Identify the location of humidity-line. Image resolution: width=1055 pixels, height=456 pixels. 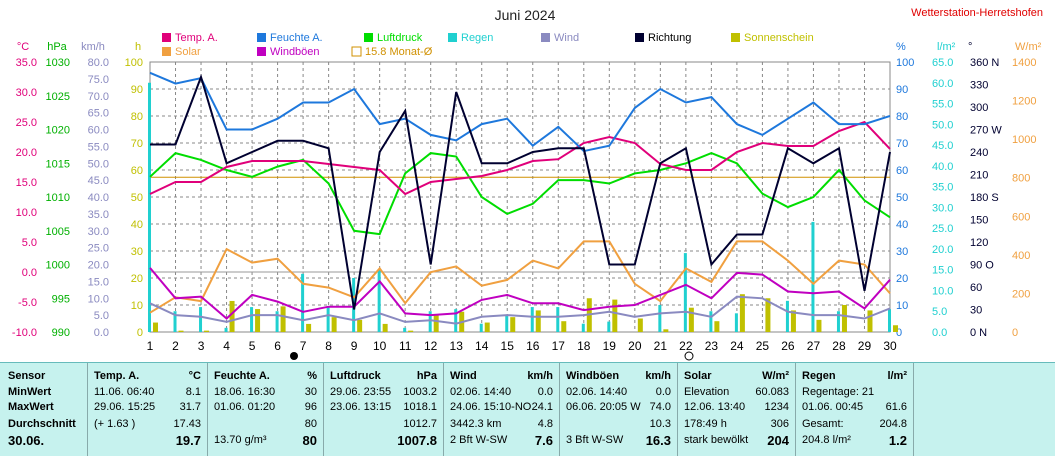
(520, 112).